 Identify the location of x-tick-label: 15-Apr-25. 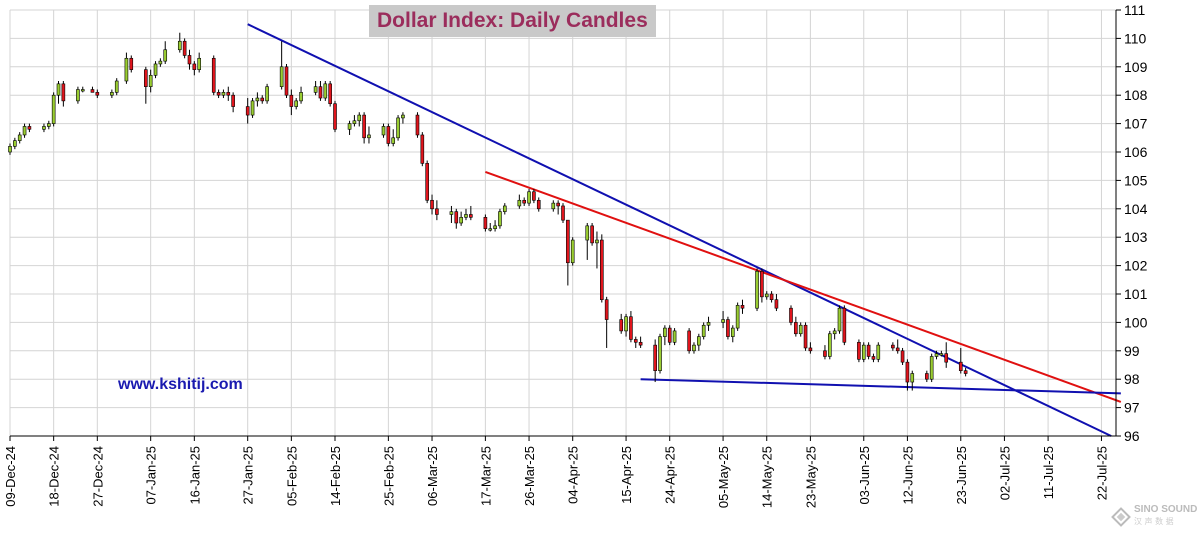
(626, 475).